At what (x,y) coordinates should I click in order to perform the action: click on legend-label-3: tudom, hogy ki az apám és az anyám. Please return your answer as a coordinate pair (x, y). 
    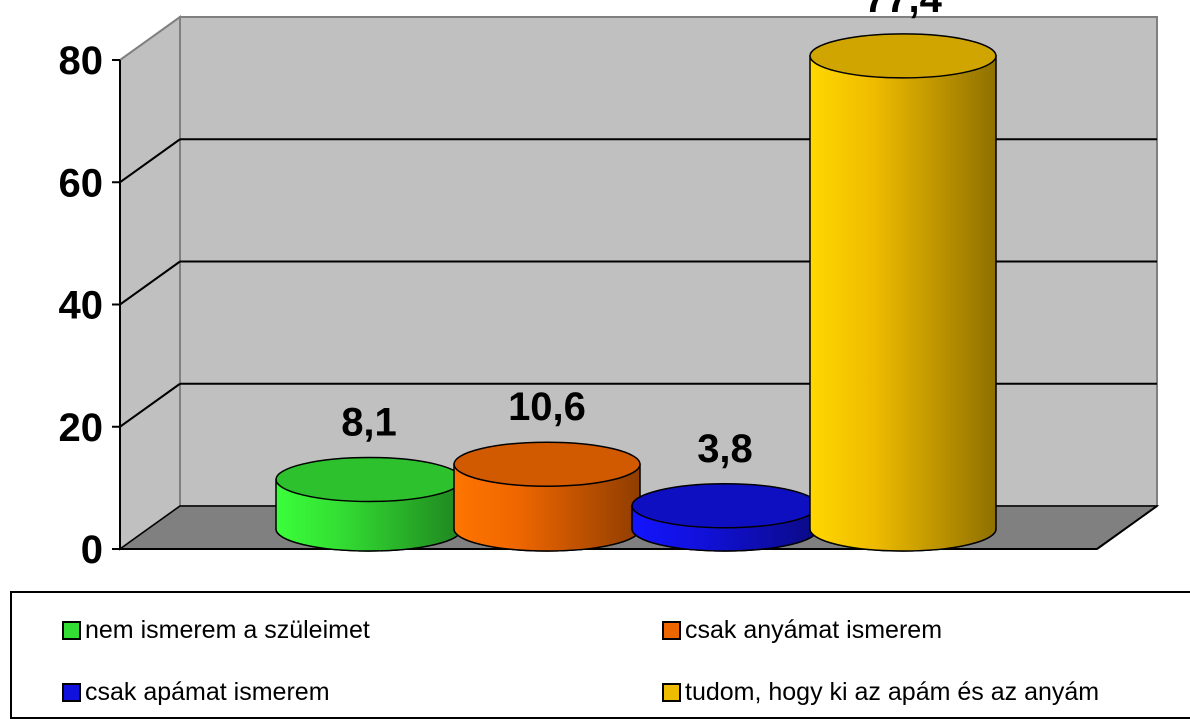
    Looking at the image, I should click on (892, 692).